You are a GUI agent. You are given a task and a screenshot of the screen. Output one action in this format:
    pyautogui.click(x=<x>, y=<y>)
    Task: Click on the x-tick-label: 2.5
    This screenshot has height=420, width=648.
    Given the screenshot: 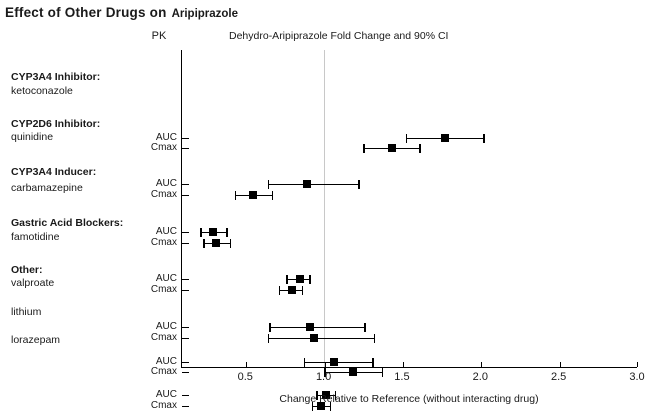 What is the action you would take?
    pyautogui.click(x=558, y=377)
    